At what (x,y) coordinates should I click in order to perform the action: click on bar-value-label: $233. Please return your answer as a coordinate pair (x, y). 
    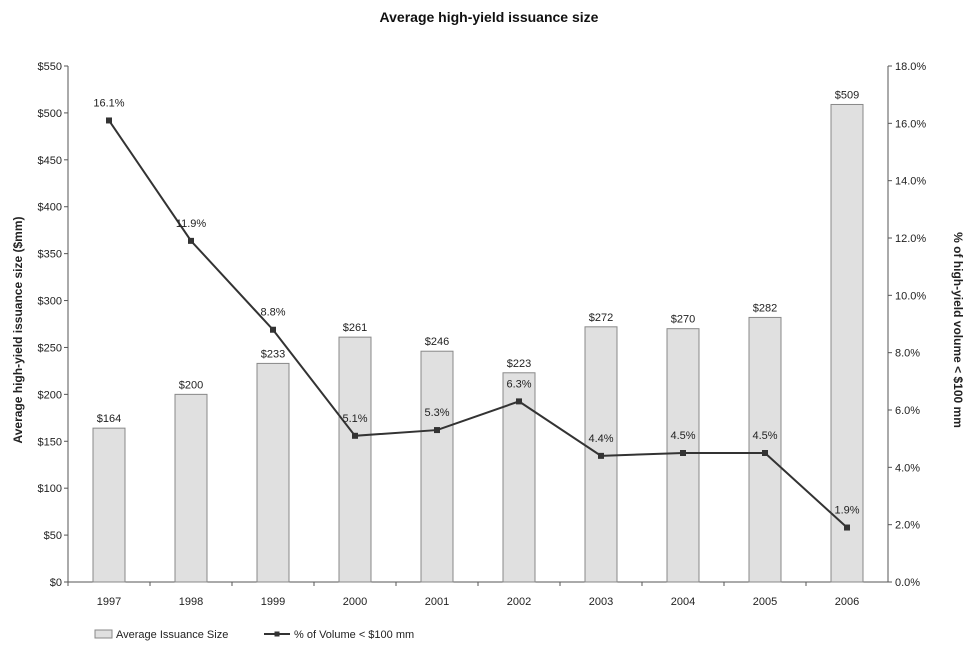
    Looking at the image, I should click on (273, 354).